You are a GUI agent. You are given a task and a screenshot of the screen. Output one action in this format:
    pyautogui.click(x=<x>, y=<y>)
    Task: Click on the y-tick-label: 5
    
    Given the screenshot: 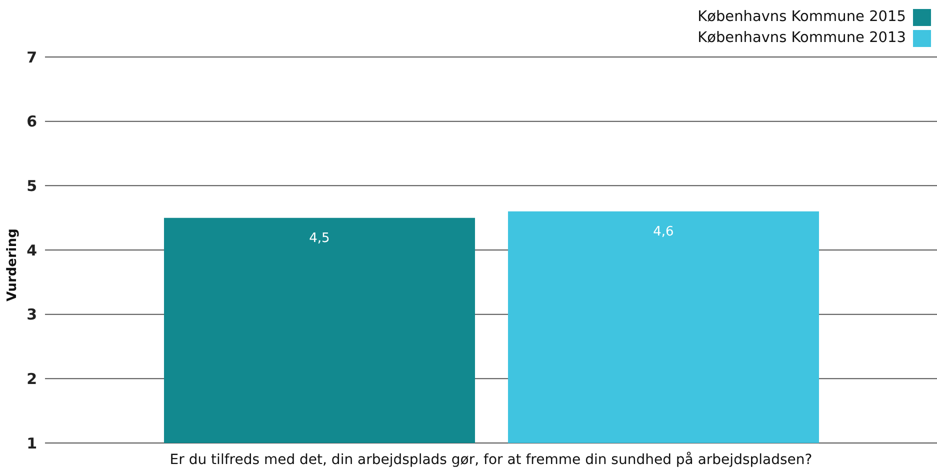 What is the action you would take?
    pyautogui.click(x=31, y=185)
    